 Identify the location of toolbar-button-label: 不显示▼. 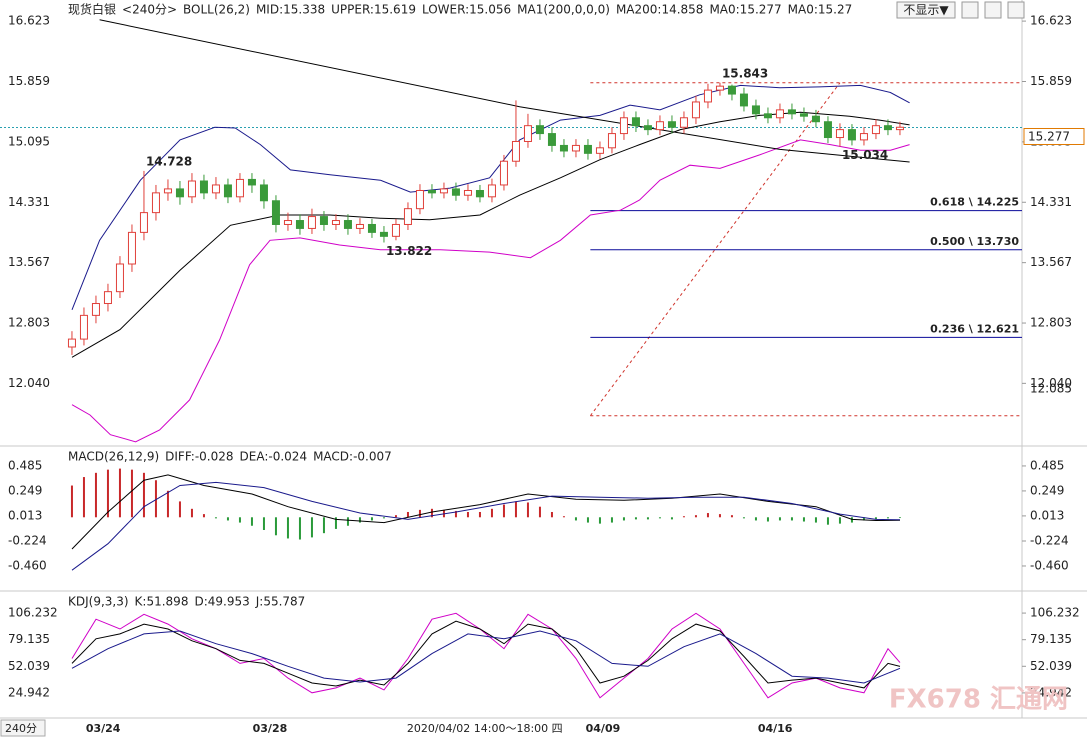
(926, 10).